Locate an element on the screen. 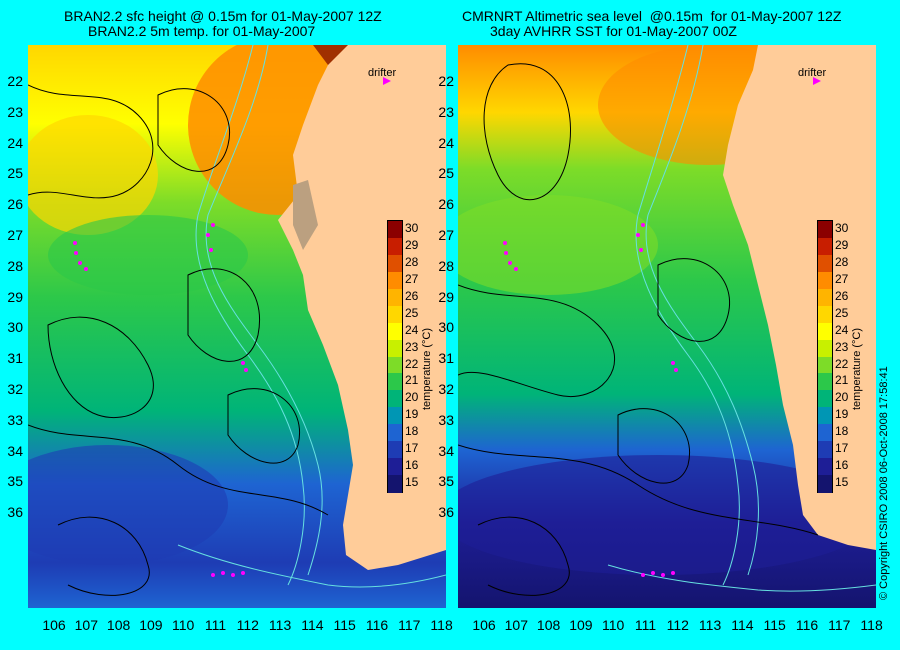 This screenshot has width=900, height=650. latitude-tick-label: 36 is located at coordinates (446, 512).